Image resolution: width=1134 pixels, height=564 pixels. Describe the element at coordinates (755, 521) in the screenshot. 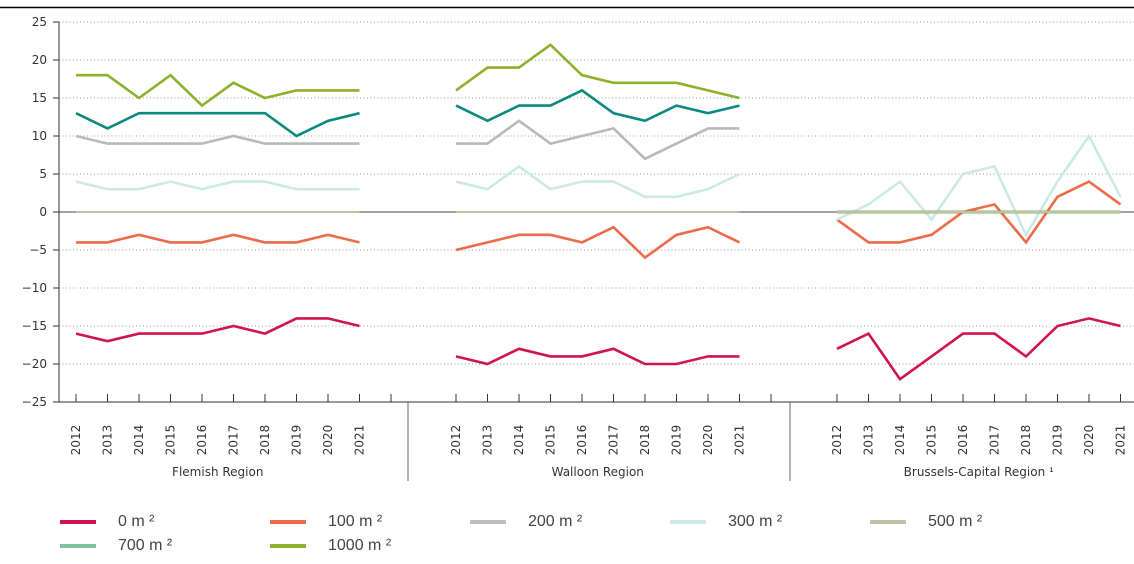

I see `legend-label: 300 m ²` at that location.